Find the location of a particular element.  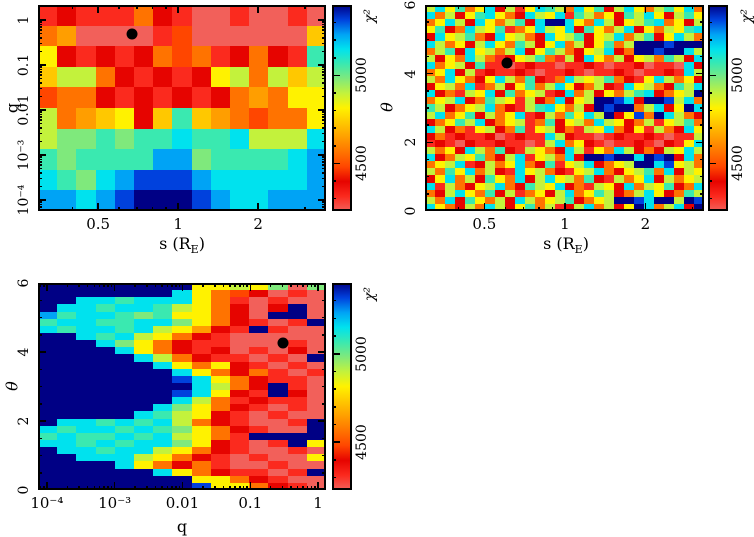

x-label-text: s (R is located at coordinates (175, 243).